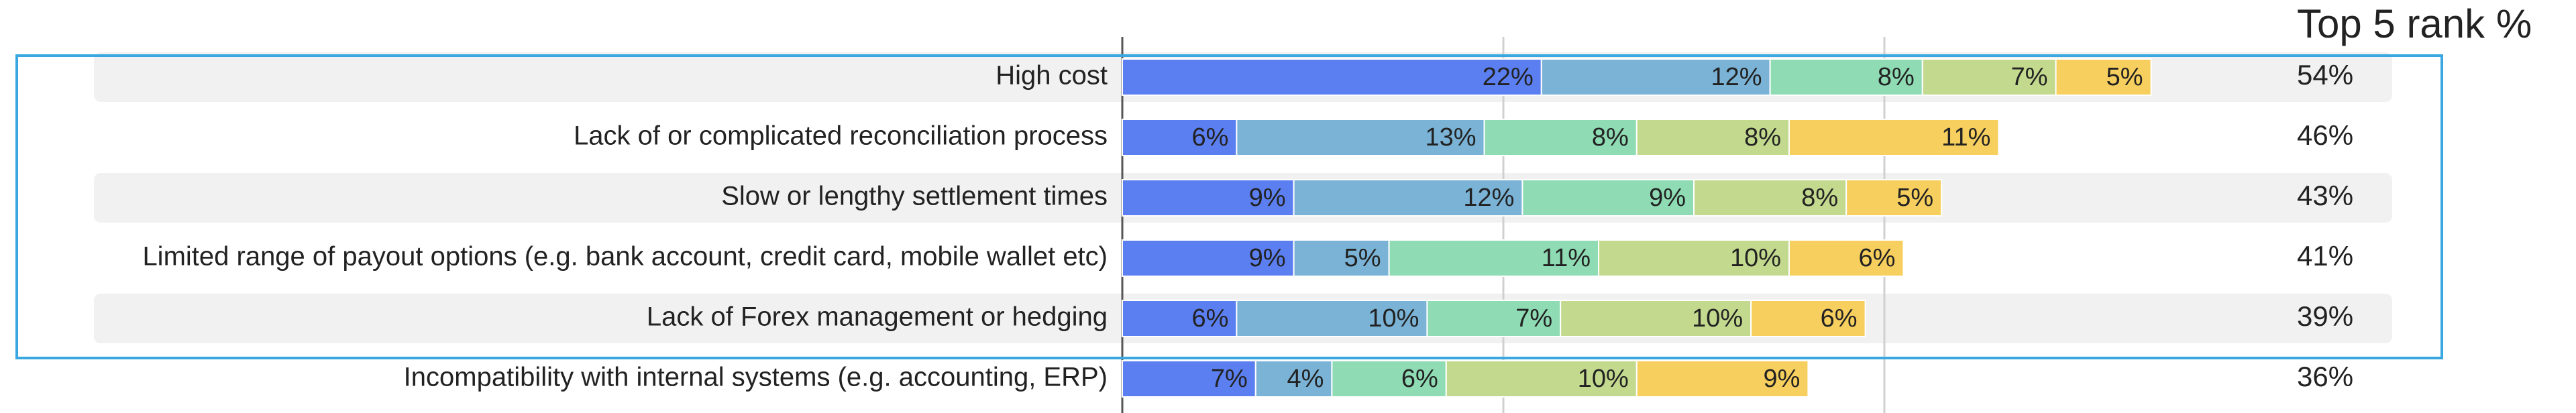 The height and width of the screenshot is (413, 2576). I want to click on top5-value: 39%, so click(2325, 316).